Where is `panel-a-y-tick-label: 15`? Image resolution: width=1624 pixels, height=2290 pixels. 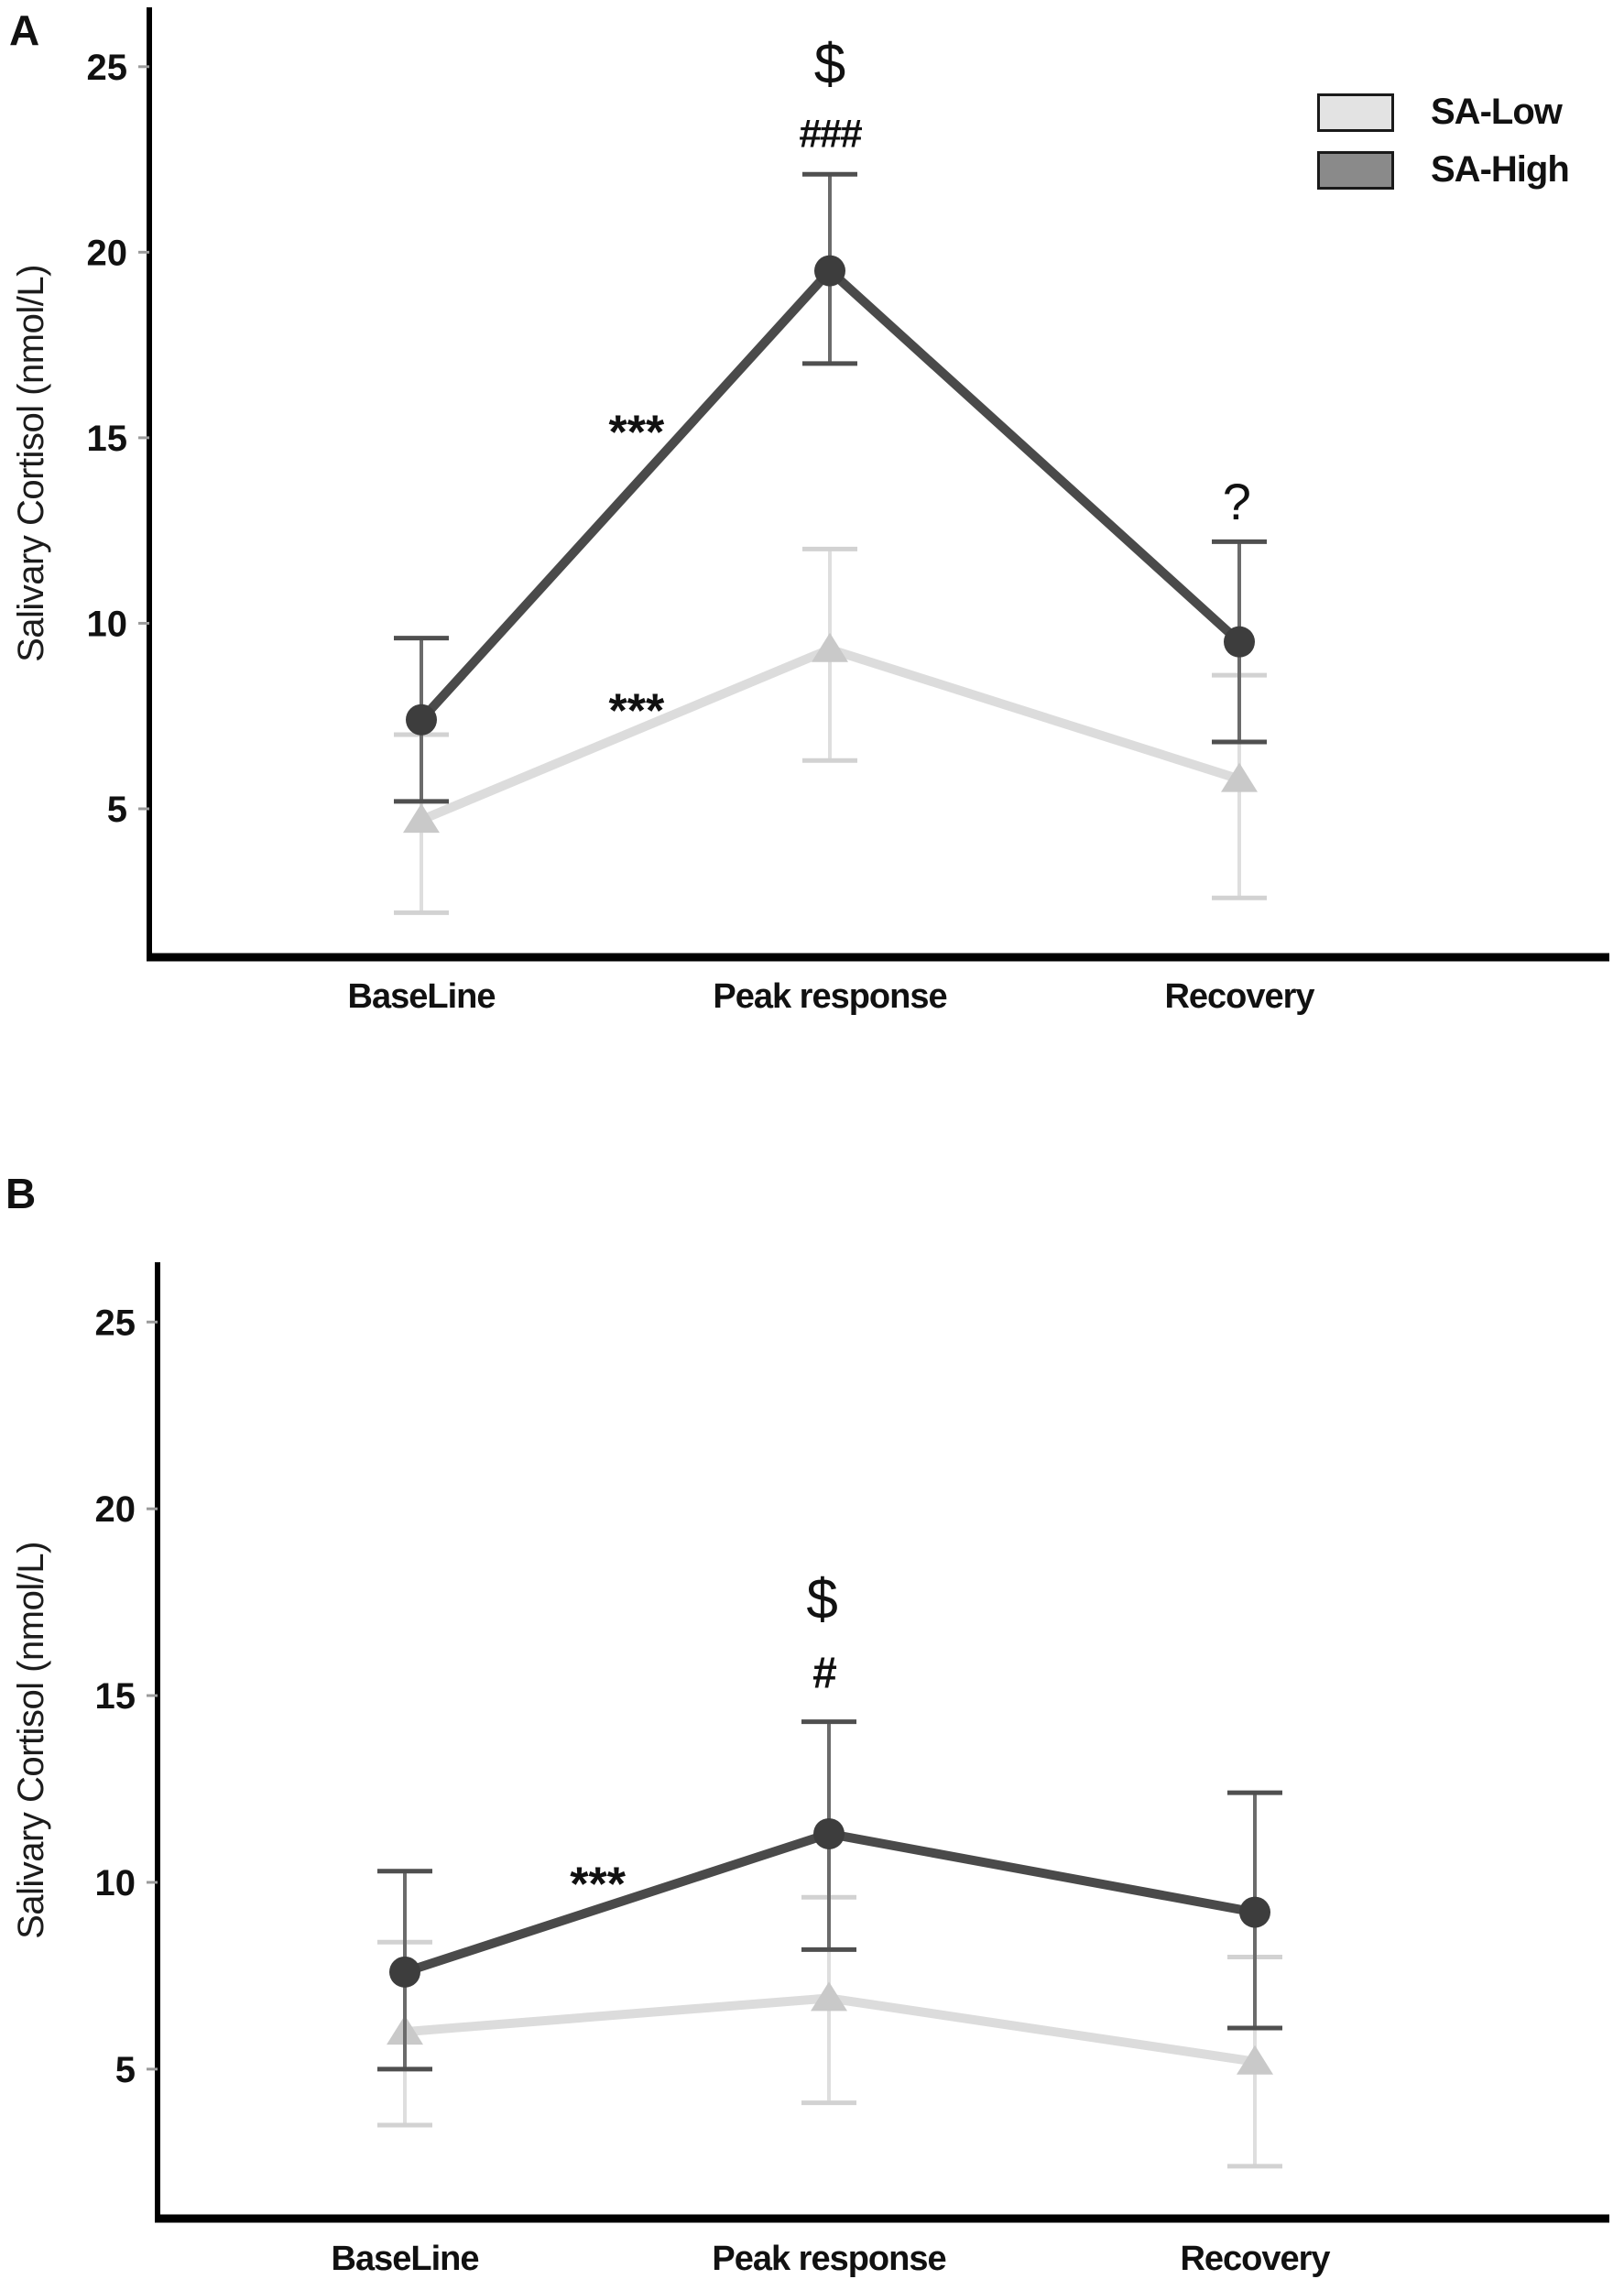
panel-a-y-tick-label: 15 is located at coordinates (107, 439).